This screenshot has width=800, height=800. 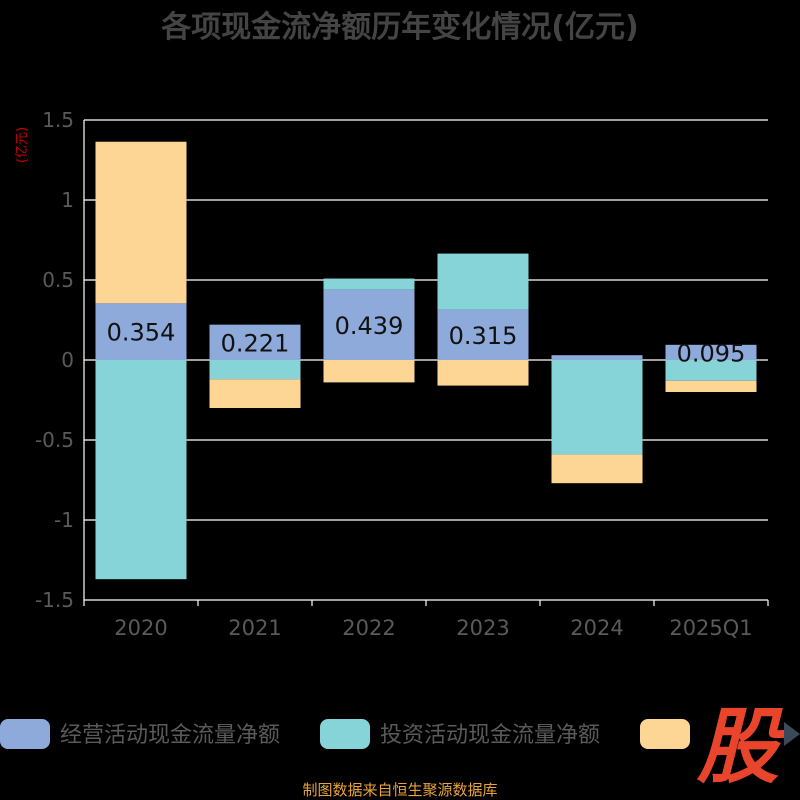 I want to click on y-axis-label: (亿元), so click(x=22, y=145).